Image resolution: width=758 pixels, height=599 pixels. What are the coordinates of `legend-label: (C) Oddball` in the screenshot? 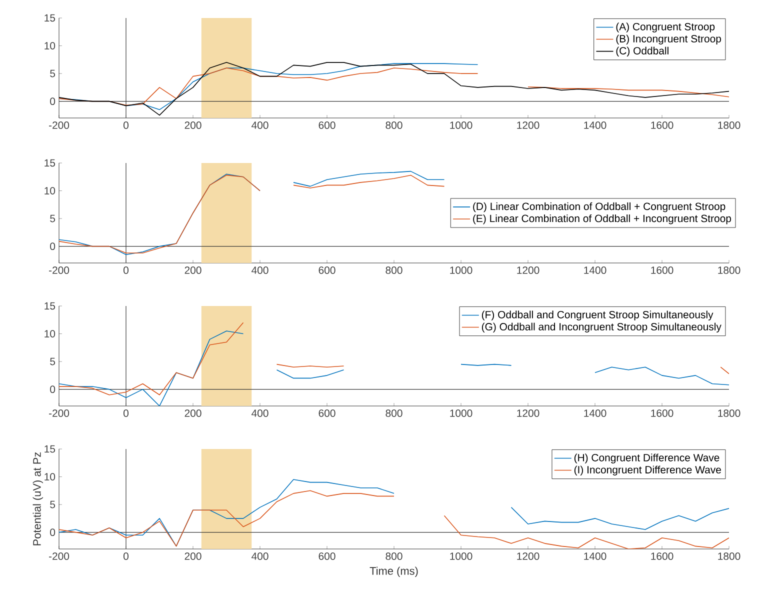 It's located at (642, 51).